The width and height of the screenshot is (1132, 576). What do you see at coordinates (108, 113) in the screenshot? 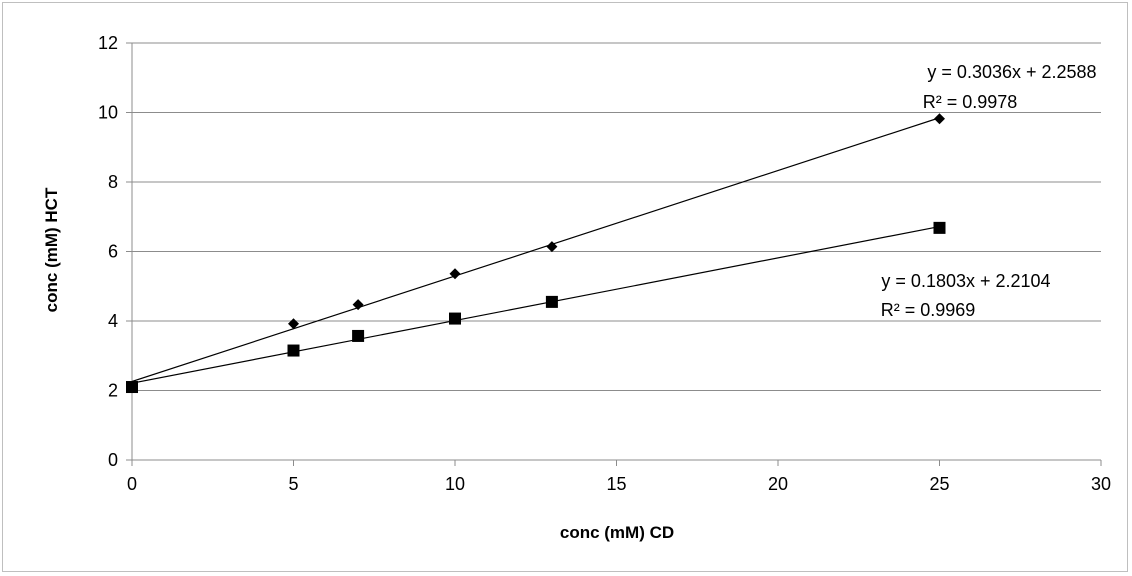
I see `y-tick-label-10: 10` at bounding box center [108, 113].